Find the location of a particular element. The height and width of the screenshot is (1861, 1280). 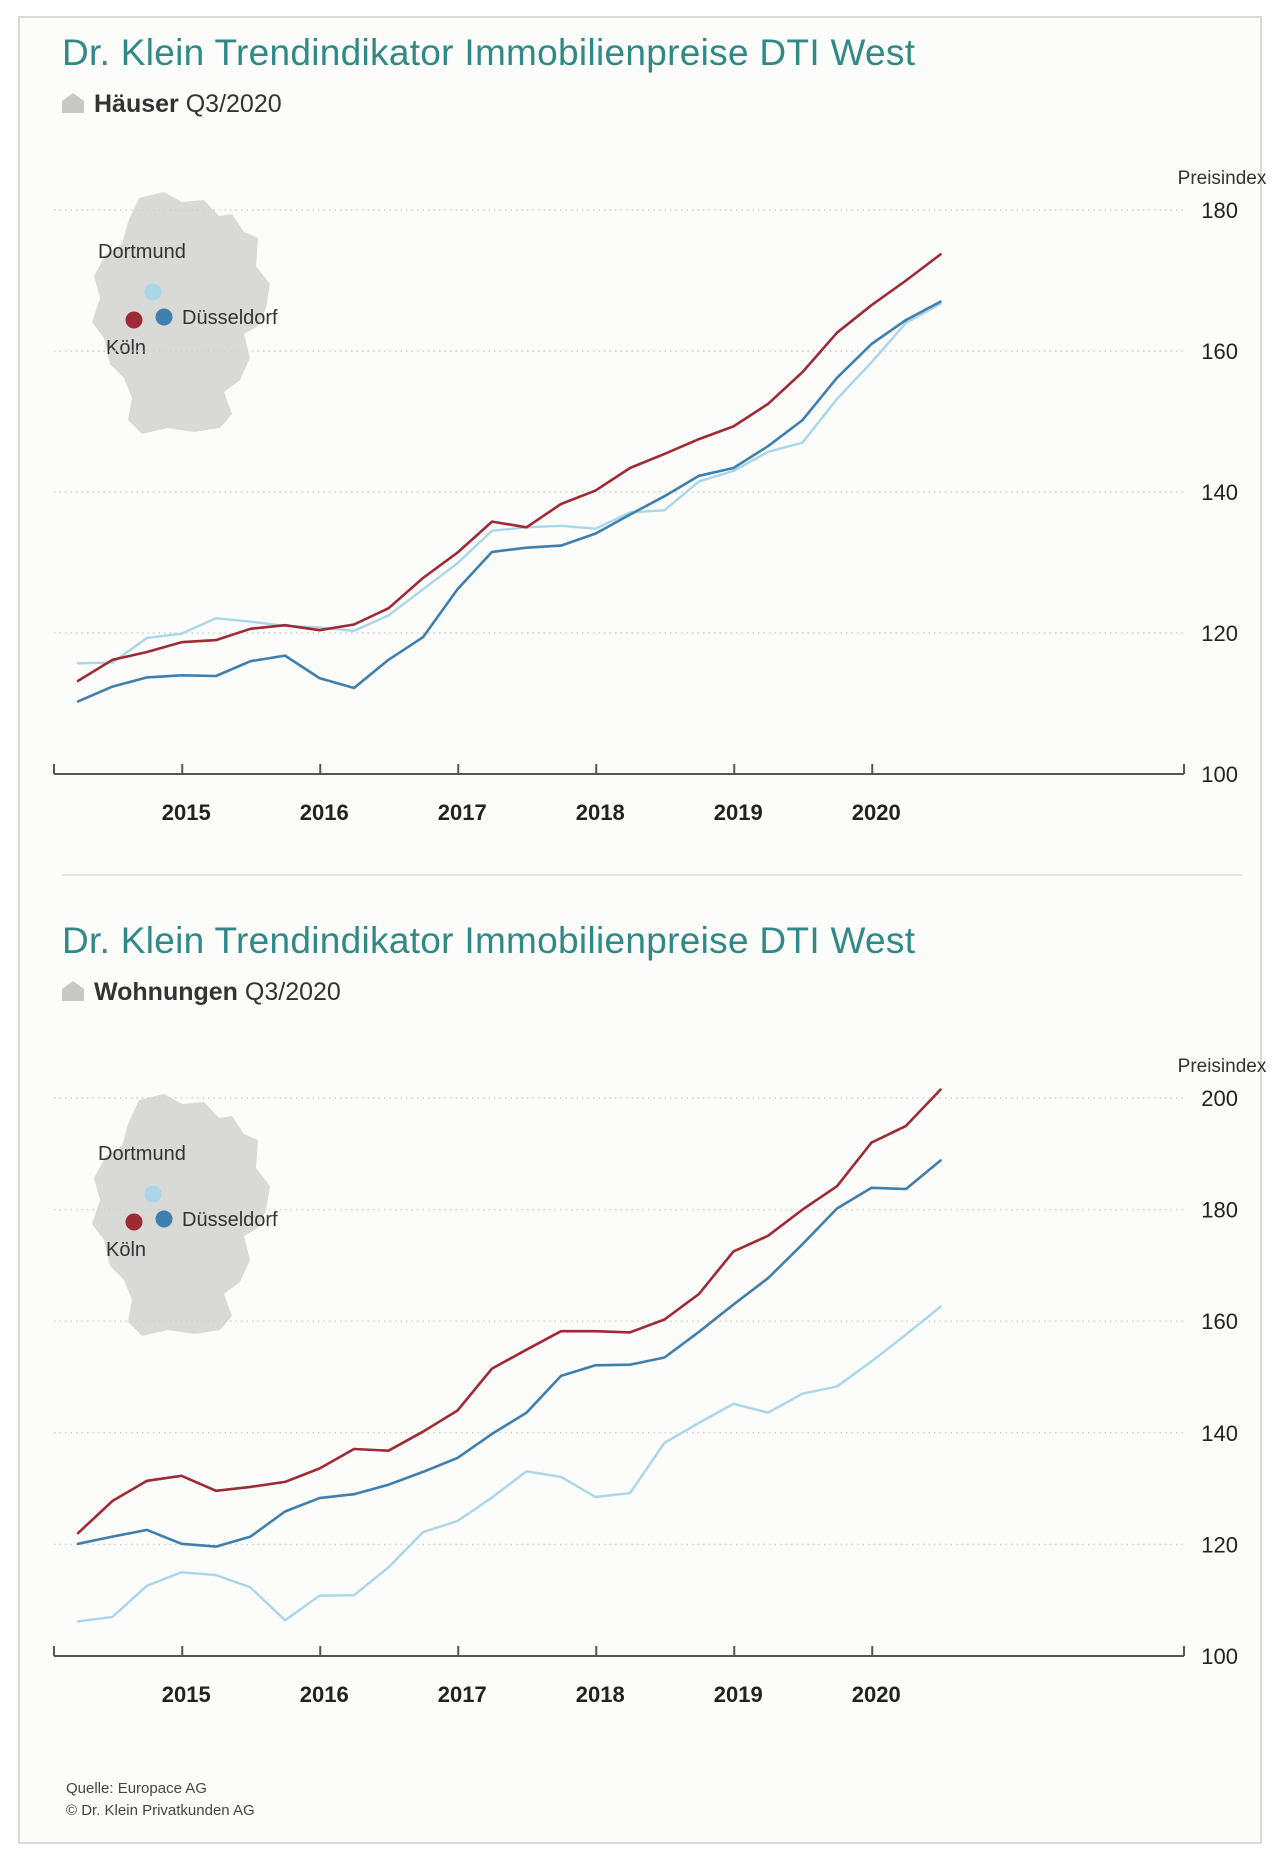

subtitle-period-houses: Q3/2020 is located at coordinates (233, 104).